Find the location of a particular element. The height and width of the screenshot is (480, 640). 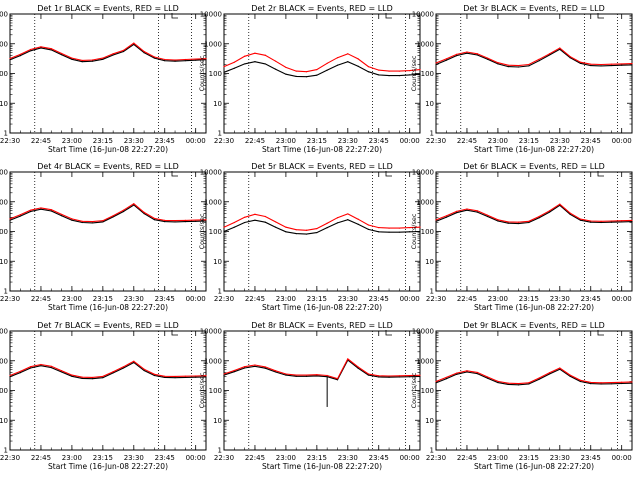

series-line-lld is located at coordinates (534, 376).